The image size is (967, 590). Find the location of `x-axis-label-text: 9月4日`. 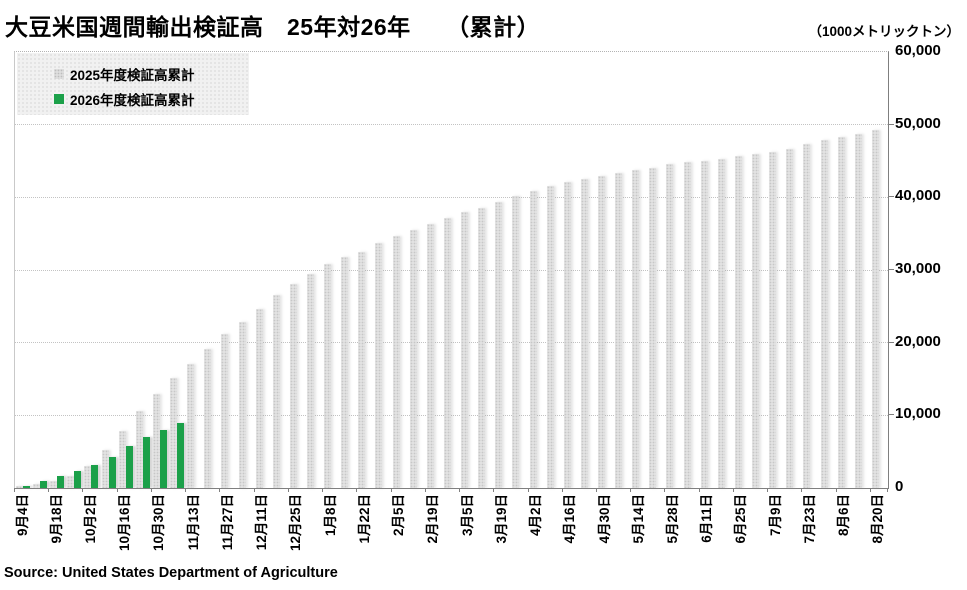

x-axis-label-text: 9月4日 is located at coordinates (22, 515).